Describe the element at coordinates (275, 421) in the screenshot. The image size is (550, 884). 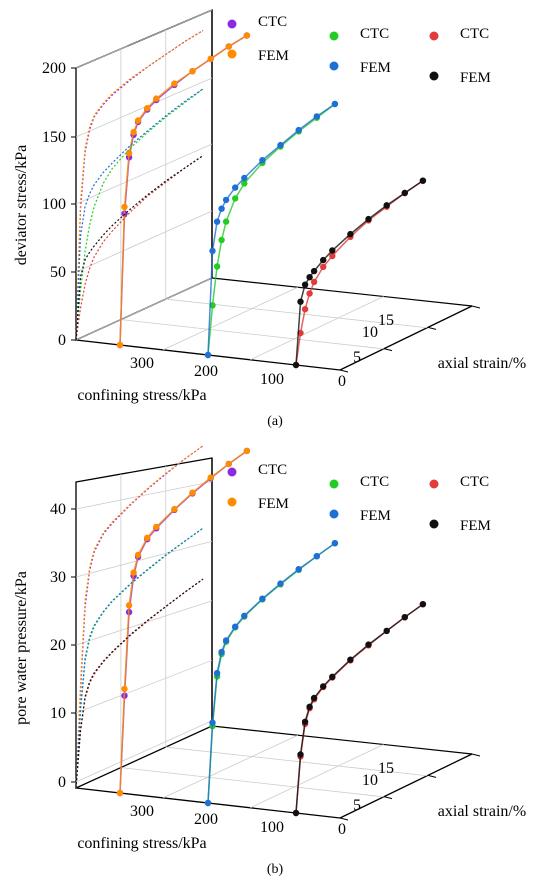
I see `caption-a: (a)` at that location.